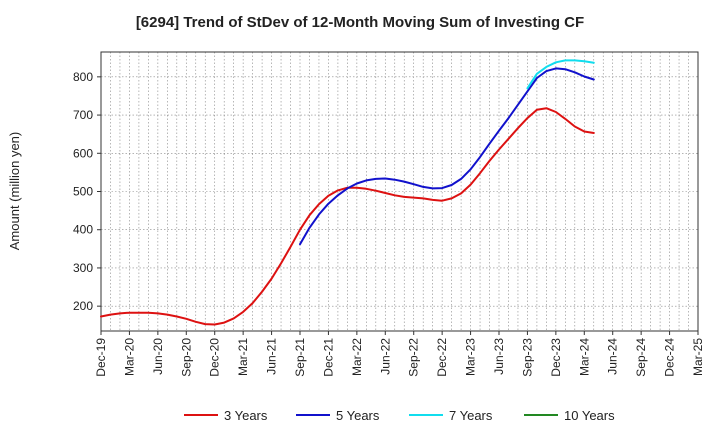 The image size is (720, 440). I want to click on x-tick-label: Sep-20, so click(186, 357).